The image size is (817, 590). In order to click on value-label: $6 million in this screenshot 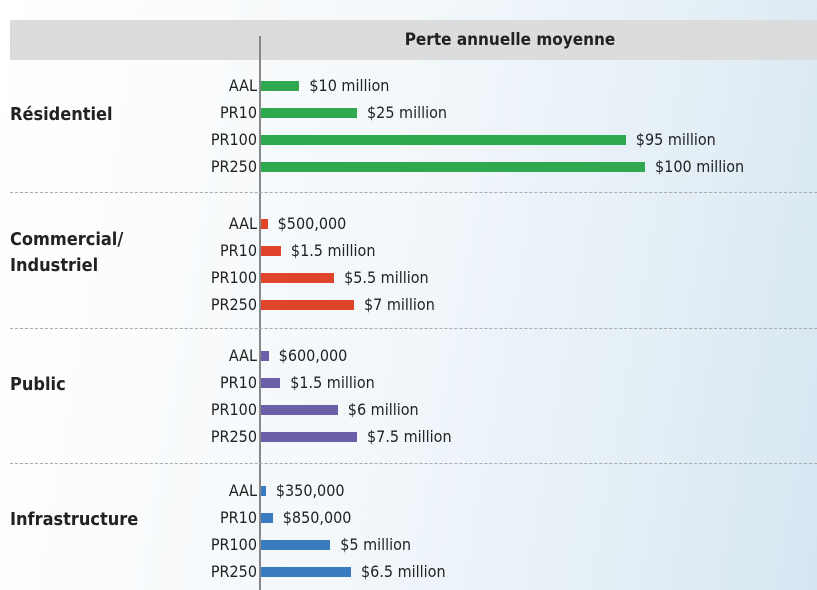, I will do `click(383, 409)`.